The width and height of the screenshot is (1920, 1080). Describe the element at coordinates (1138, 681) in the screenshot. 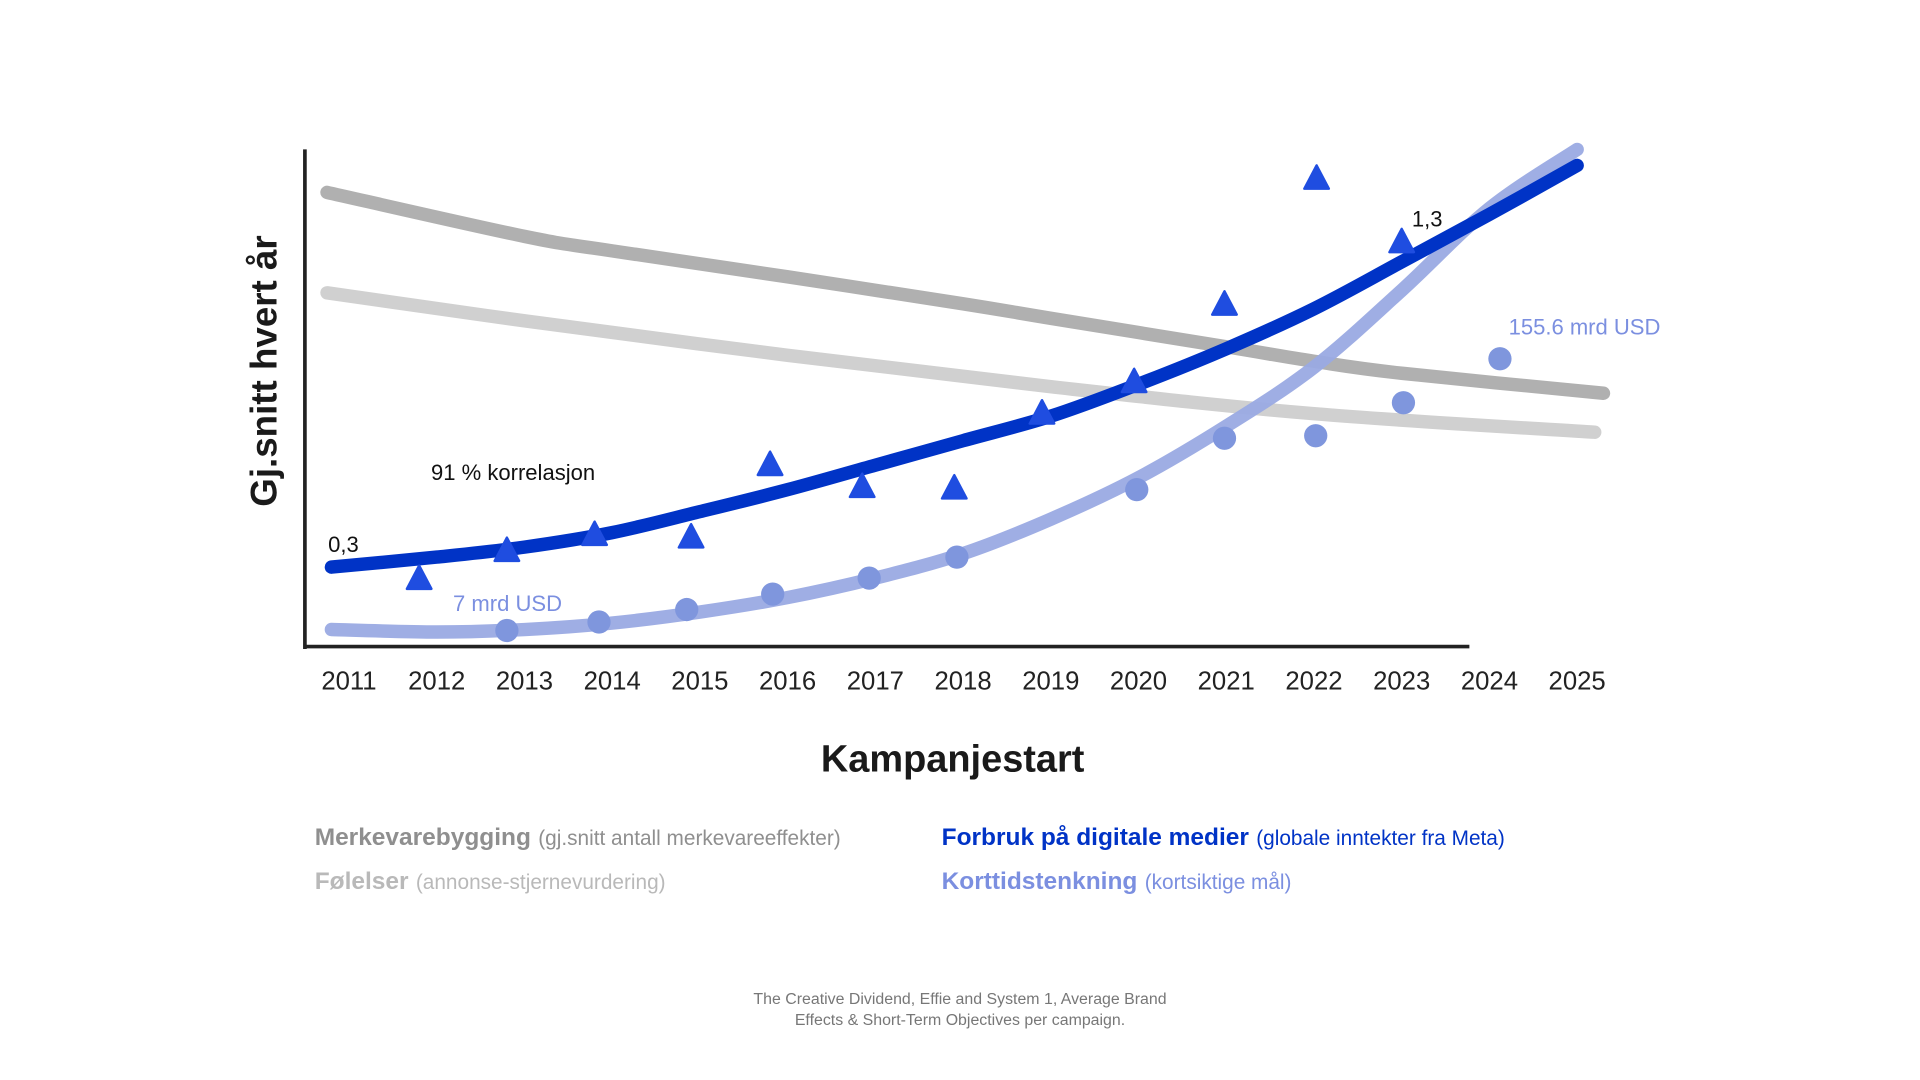

I see `x-tick-label: 2020` at that location.